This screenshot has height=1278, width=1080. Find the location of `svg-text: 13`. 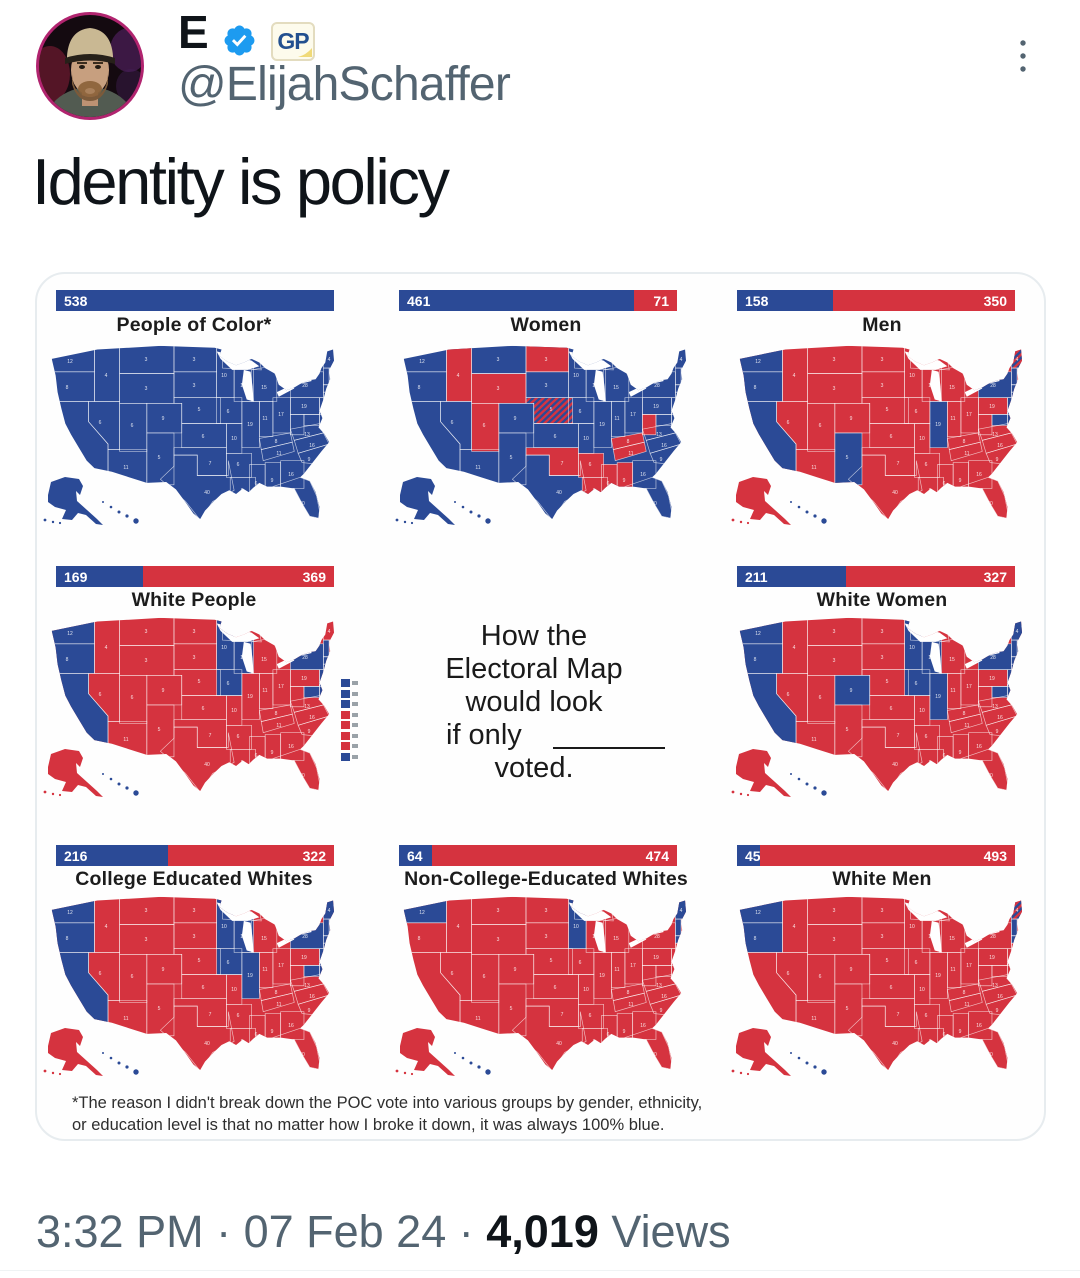

svg-text: 13 is located at coordinates (307, 986).